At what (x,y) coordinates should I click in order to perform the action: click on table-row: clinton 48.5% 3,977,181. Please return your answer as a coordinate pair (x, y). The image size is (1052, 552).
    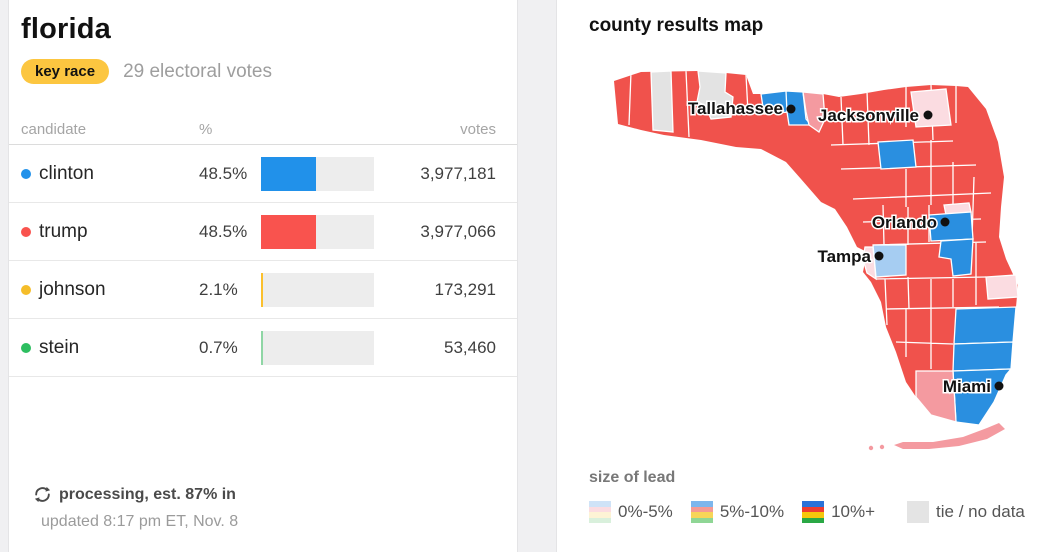
    Looking at the image, I should click on (263, 173).